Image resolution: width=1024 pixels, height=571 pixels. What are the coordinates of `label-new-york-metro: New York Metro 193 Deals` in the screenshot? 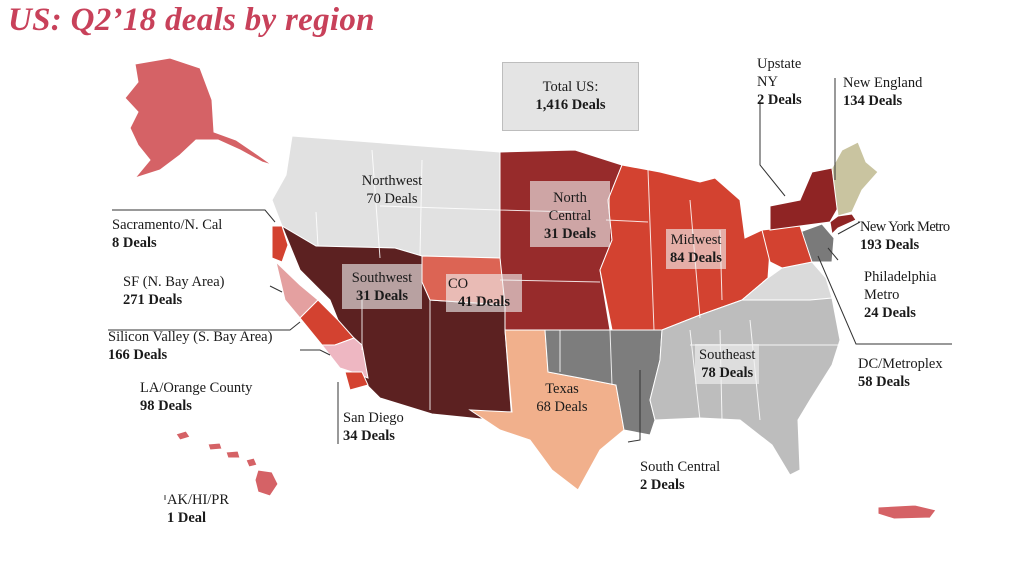 It's located at (905, 236).